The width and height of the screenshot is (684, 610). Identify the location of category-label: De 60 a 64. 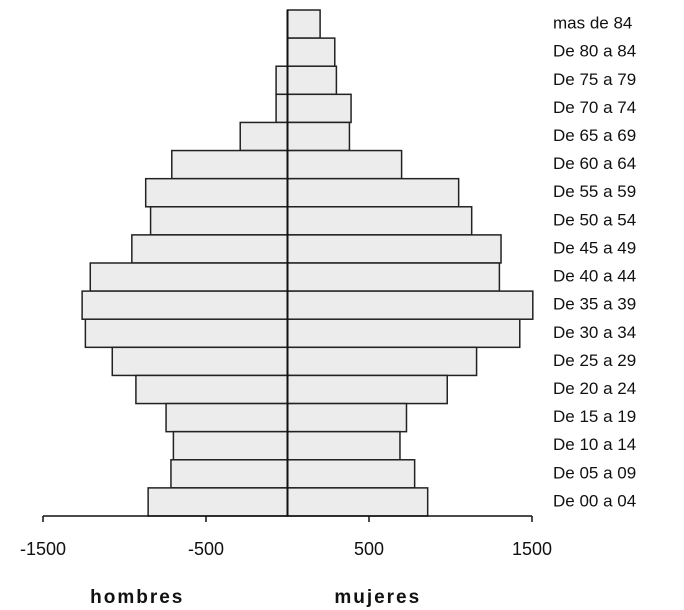
(594, 163).